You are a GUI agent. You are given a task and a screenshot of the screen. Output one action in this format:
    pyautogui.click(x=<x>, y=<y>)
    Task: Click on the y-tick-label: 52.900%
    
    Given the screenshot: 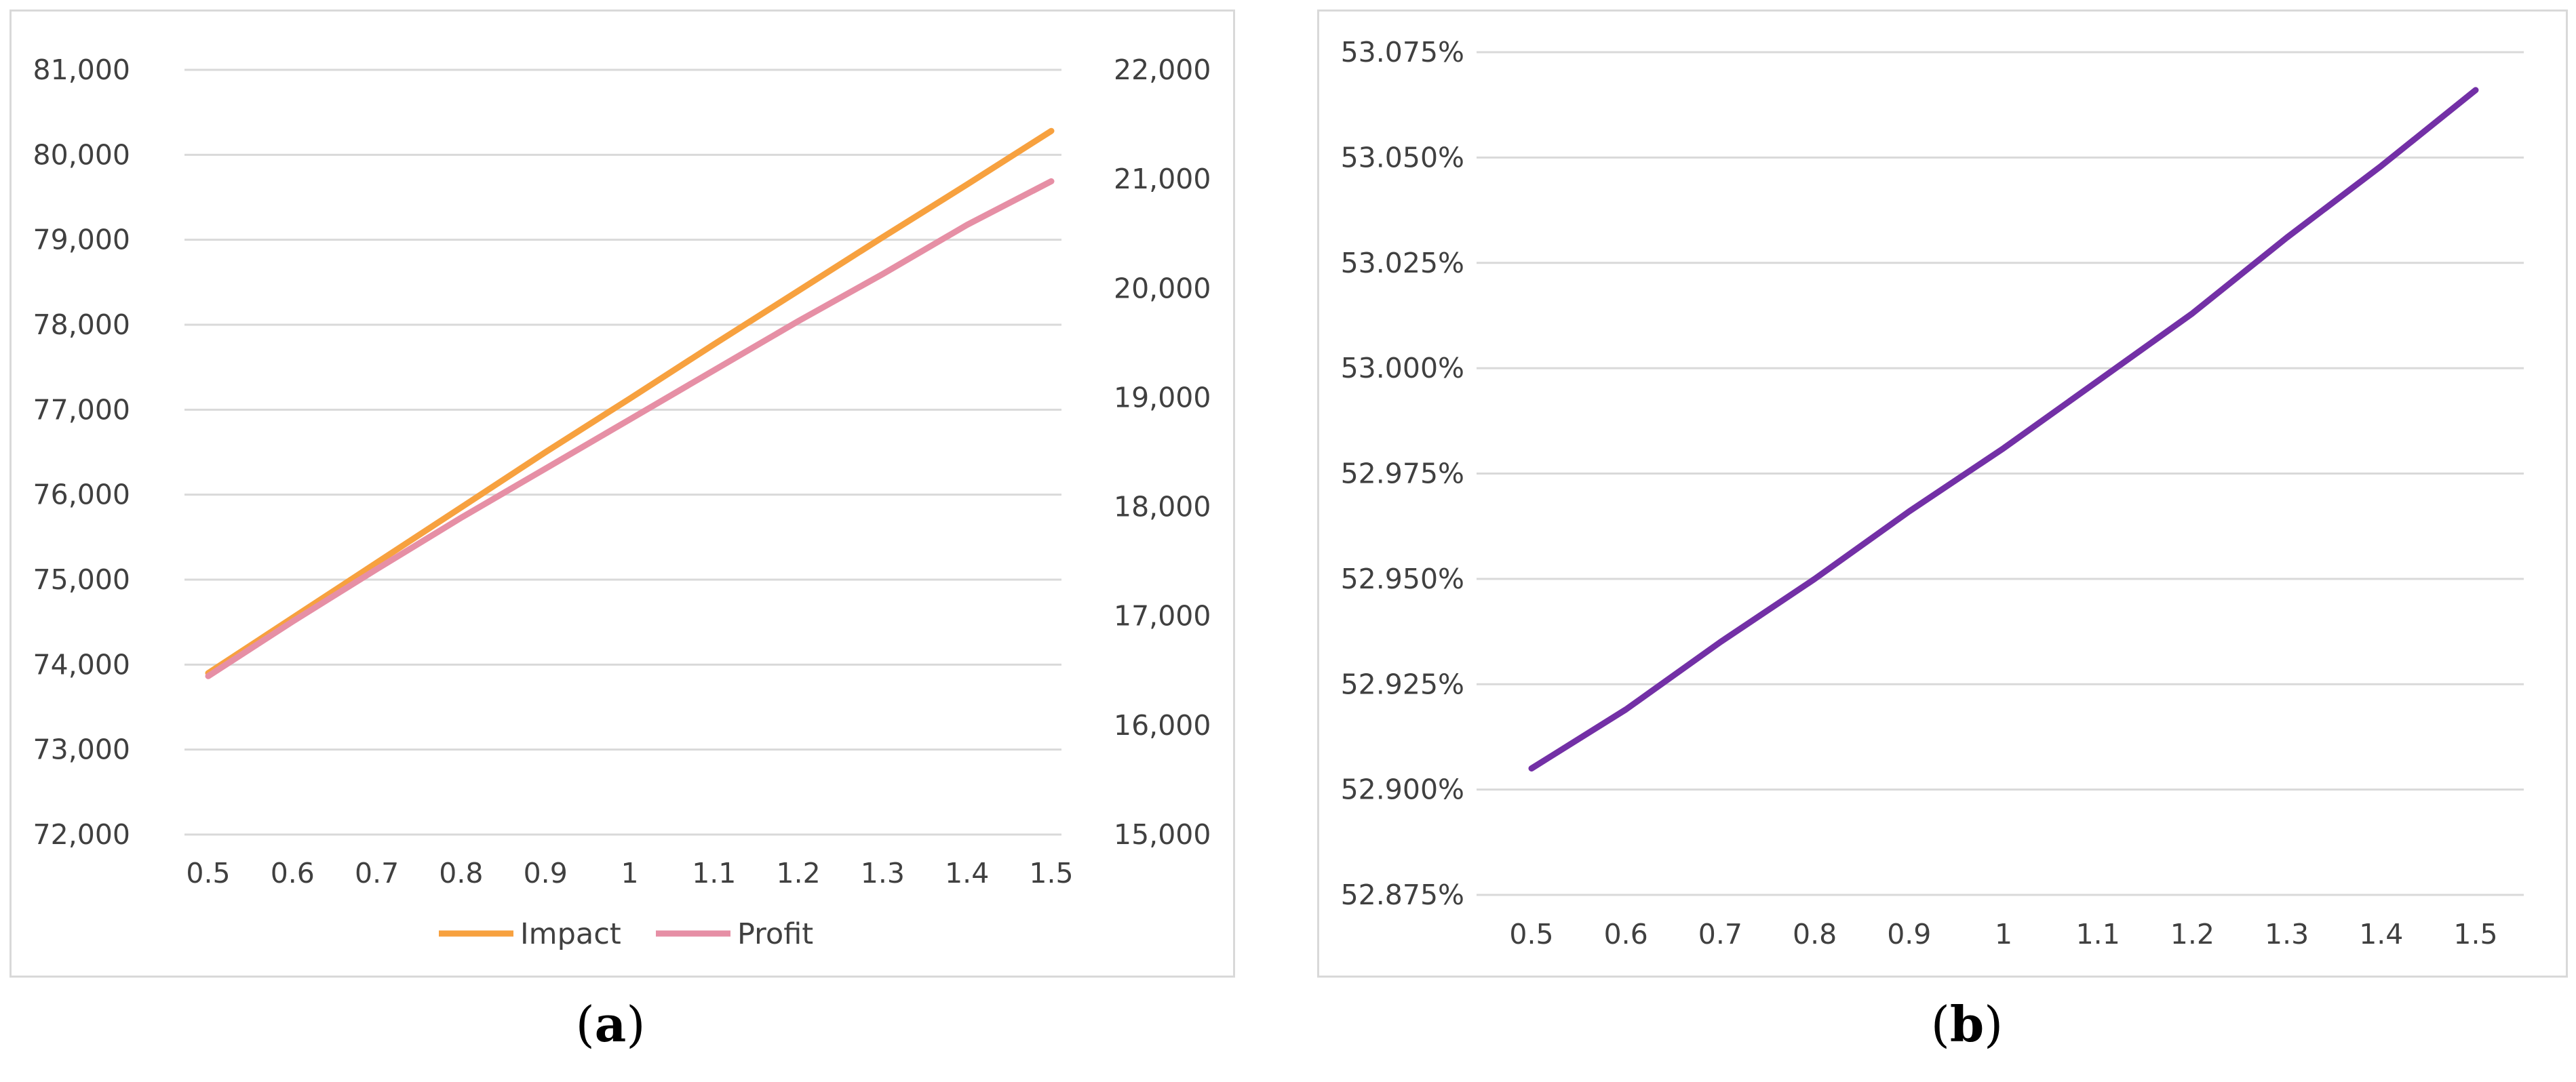 What is the action you would take?
    pyautogui.click(x=1402, y=790)
    